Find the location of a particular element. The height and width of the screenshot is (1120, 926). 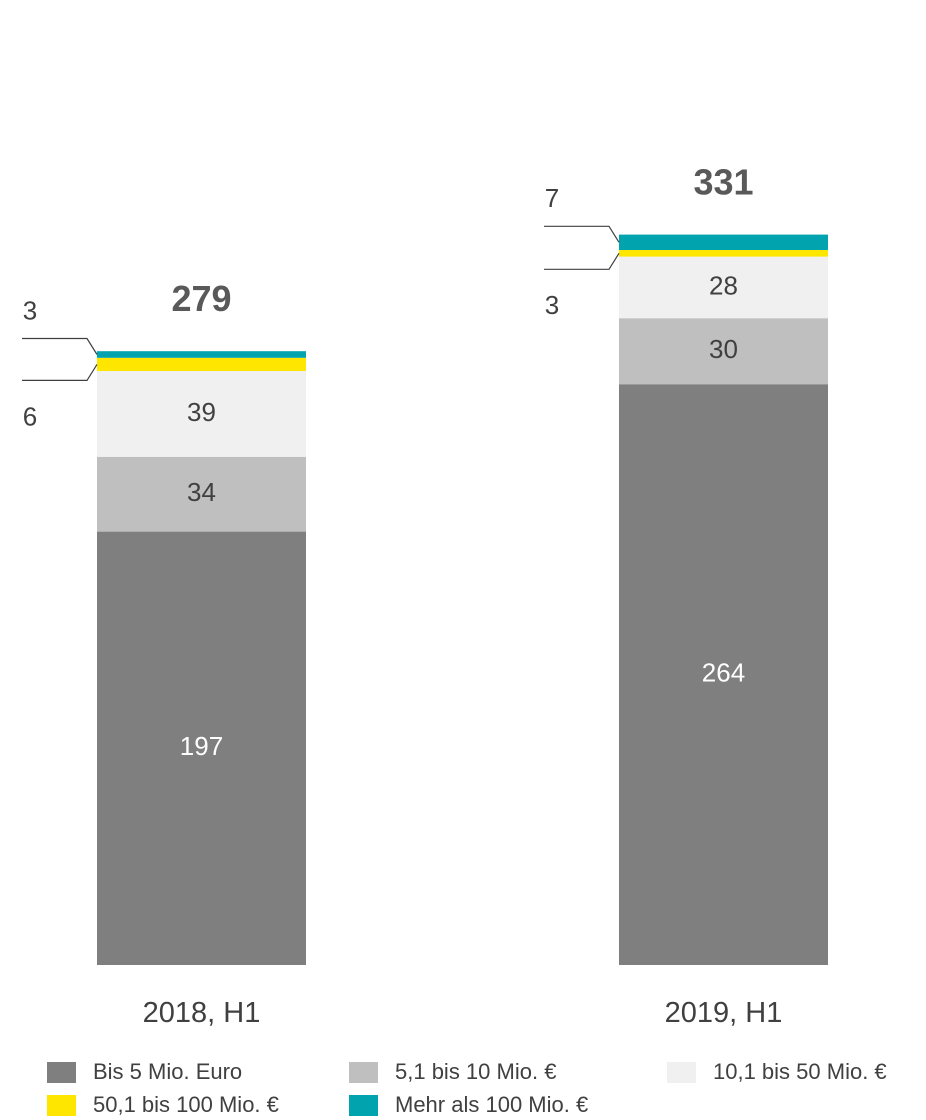

bar-total-label: 279 is located at coordinates (201, 298).